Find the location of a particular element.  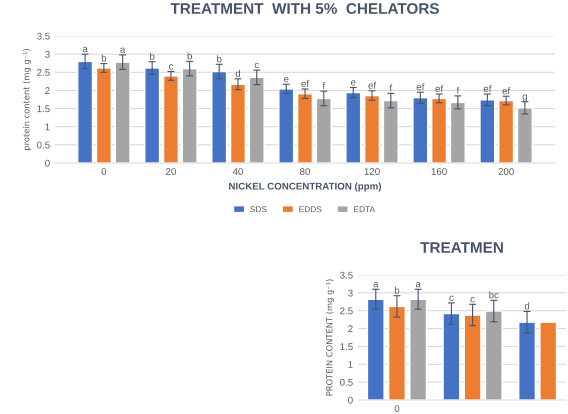

x-tick-label: 0 is located at coordinates (104, 171).